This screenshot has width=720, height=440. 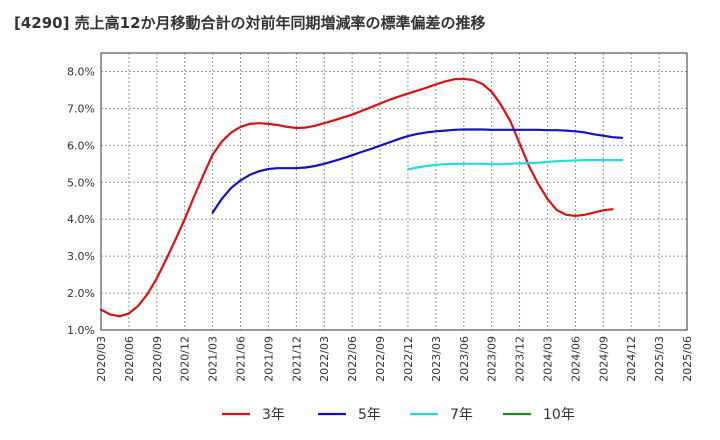 I want to click on legend-label: 3年, so click(x=273, y=415).